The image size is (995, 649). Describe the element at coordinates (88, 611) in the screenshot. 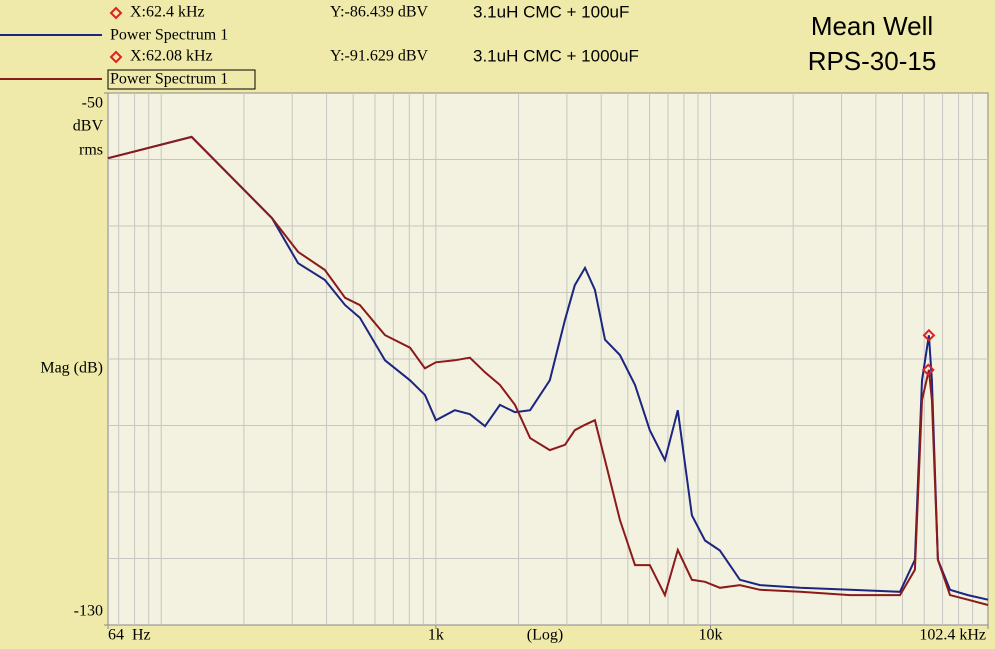

I see `y-tick-label: -130` at that location.